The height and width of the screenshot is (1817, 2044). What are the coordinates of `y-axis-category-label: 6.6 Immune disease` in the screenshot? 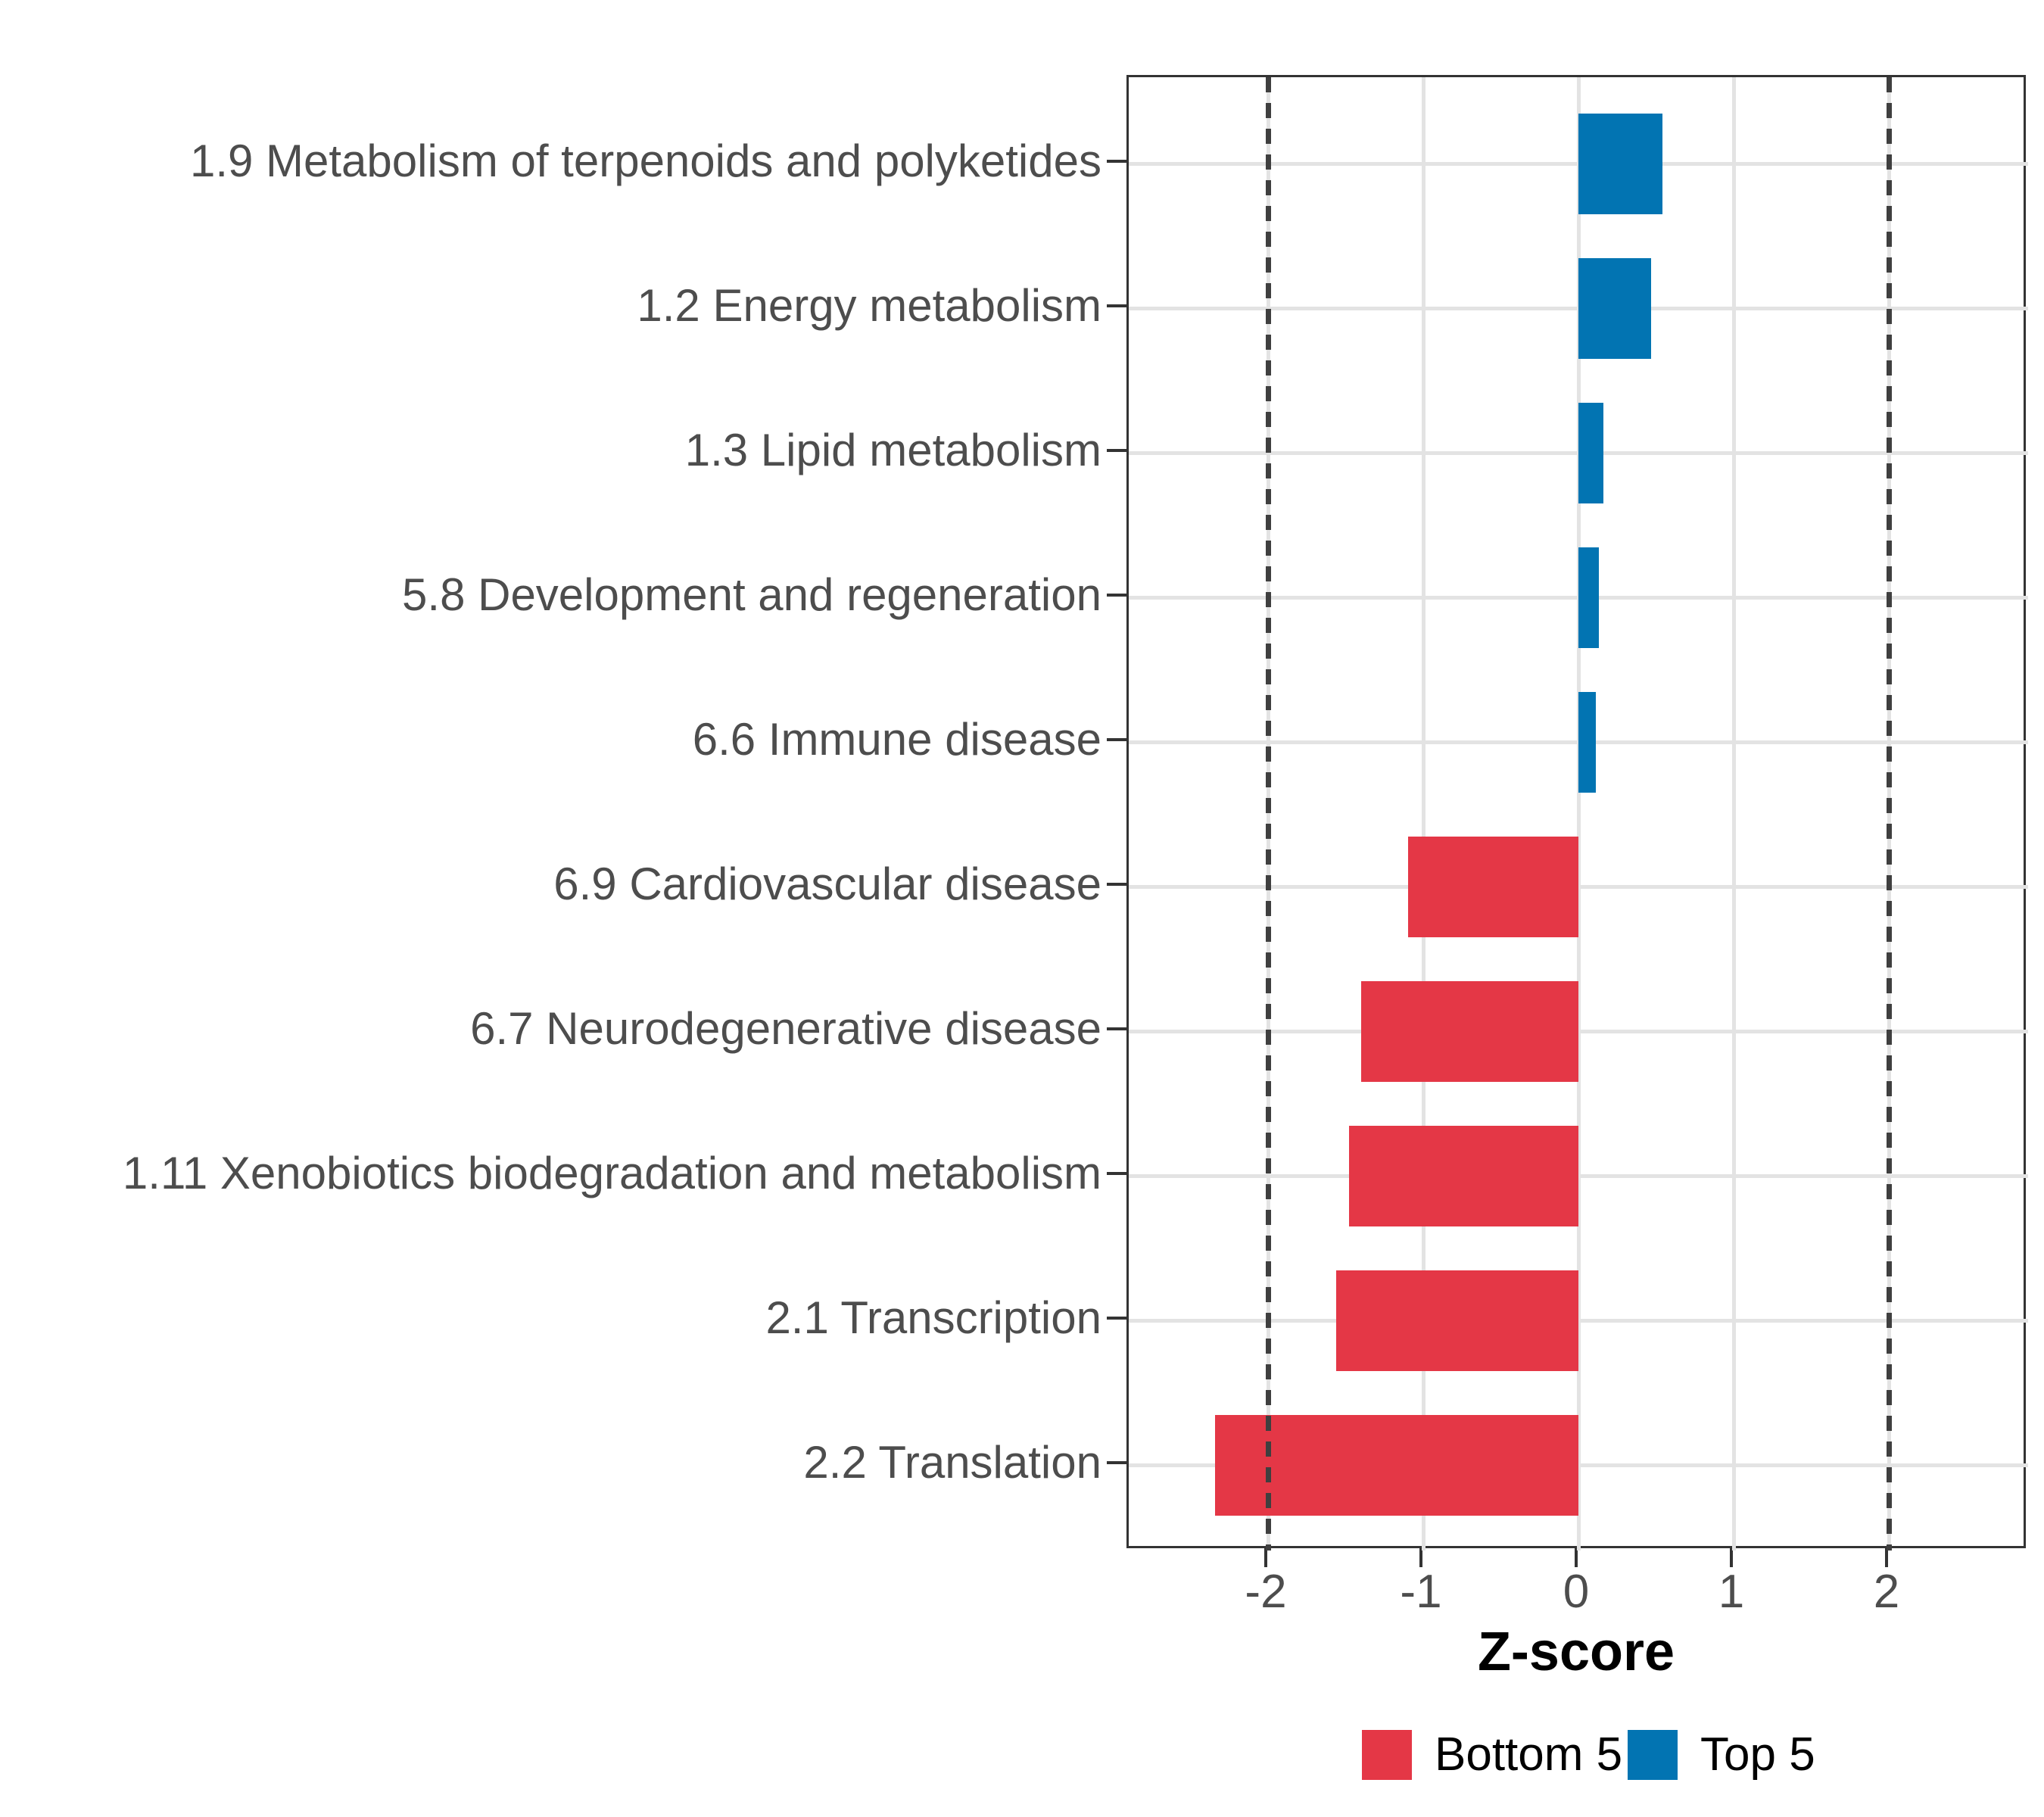 It's located at (896, 739).